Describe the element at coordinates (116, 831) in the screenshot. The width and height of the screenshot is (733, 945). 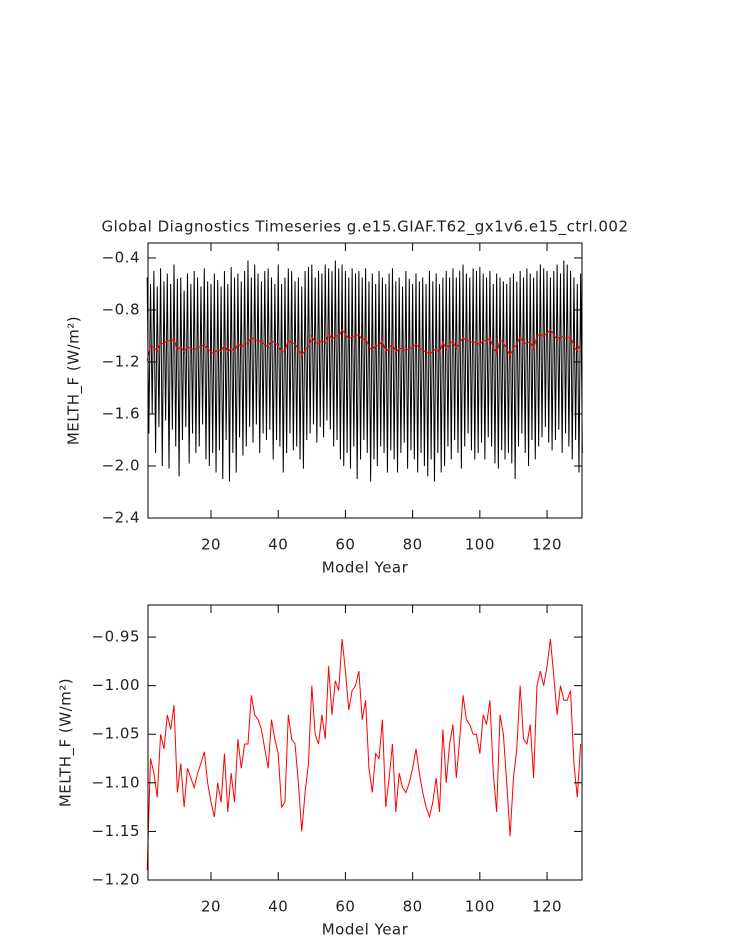
I see `y-tick-label: −1.15` at that location.